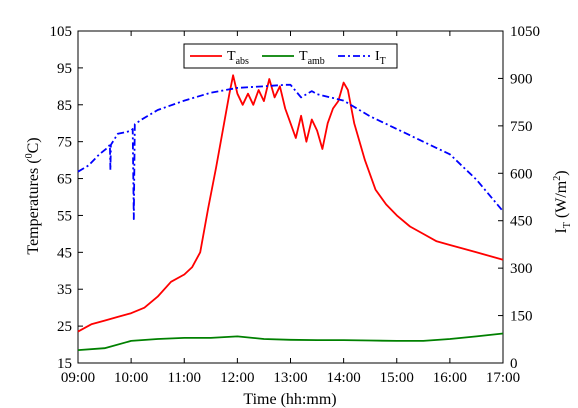 Image resolution: width=578 pixels, height=408 pixels. What do you see at coordinates (64, 290) in the screenshot?
I see `y-left-tick-label: 35` at bounding box center [64, 290].